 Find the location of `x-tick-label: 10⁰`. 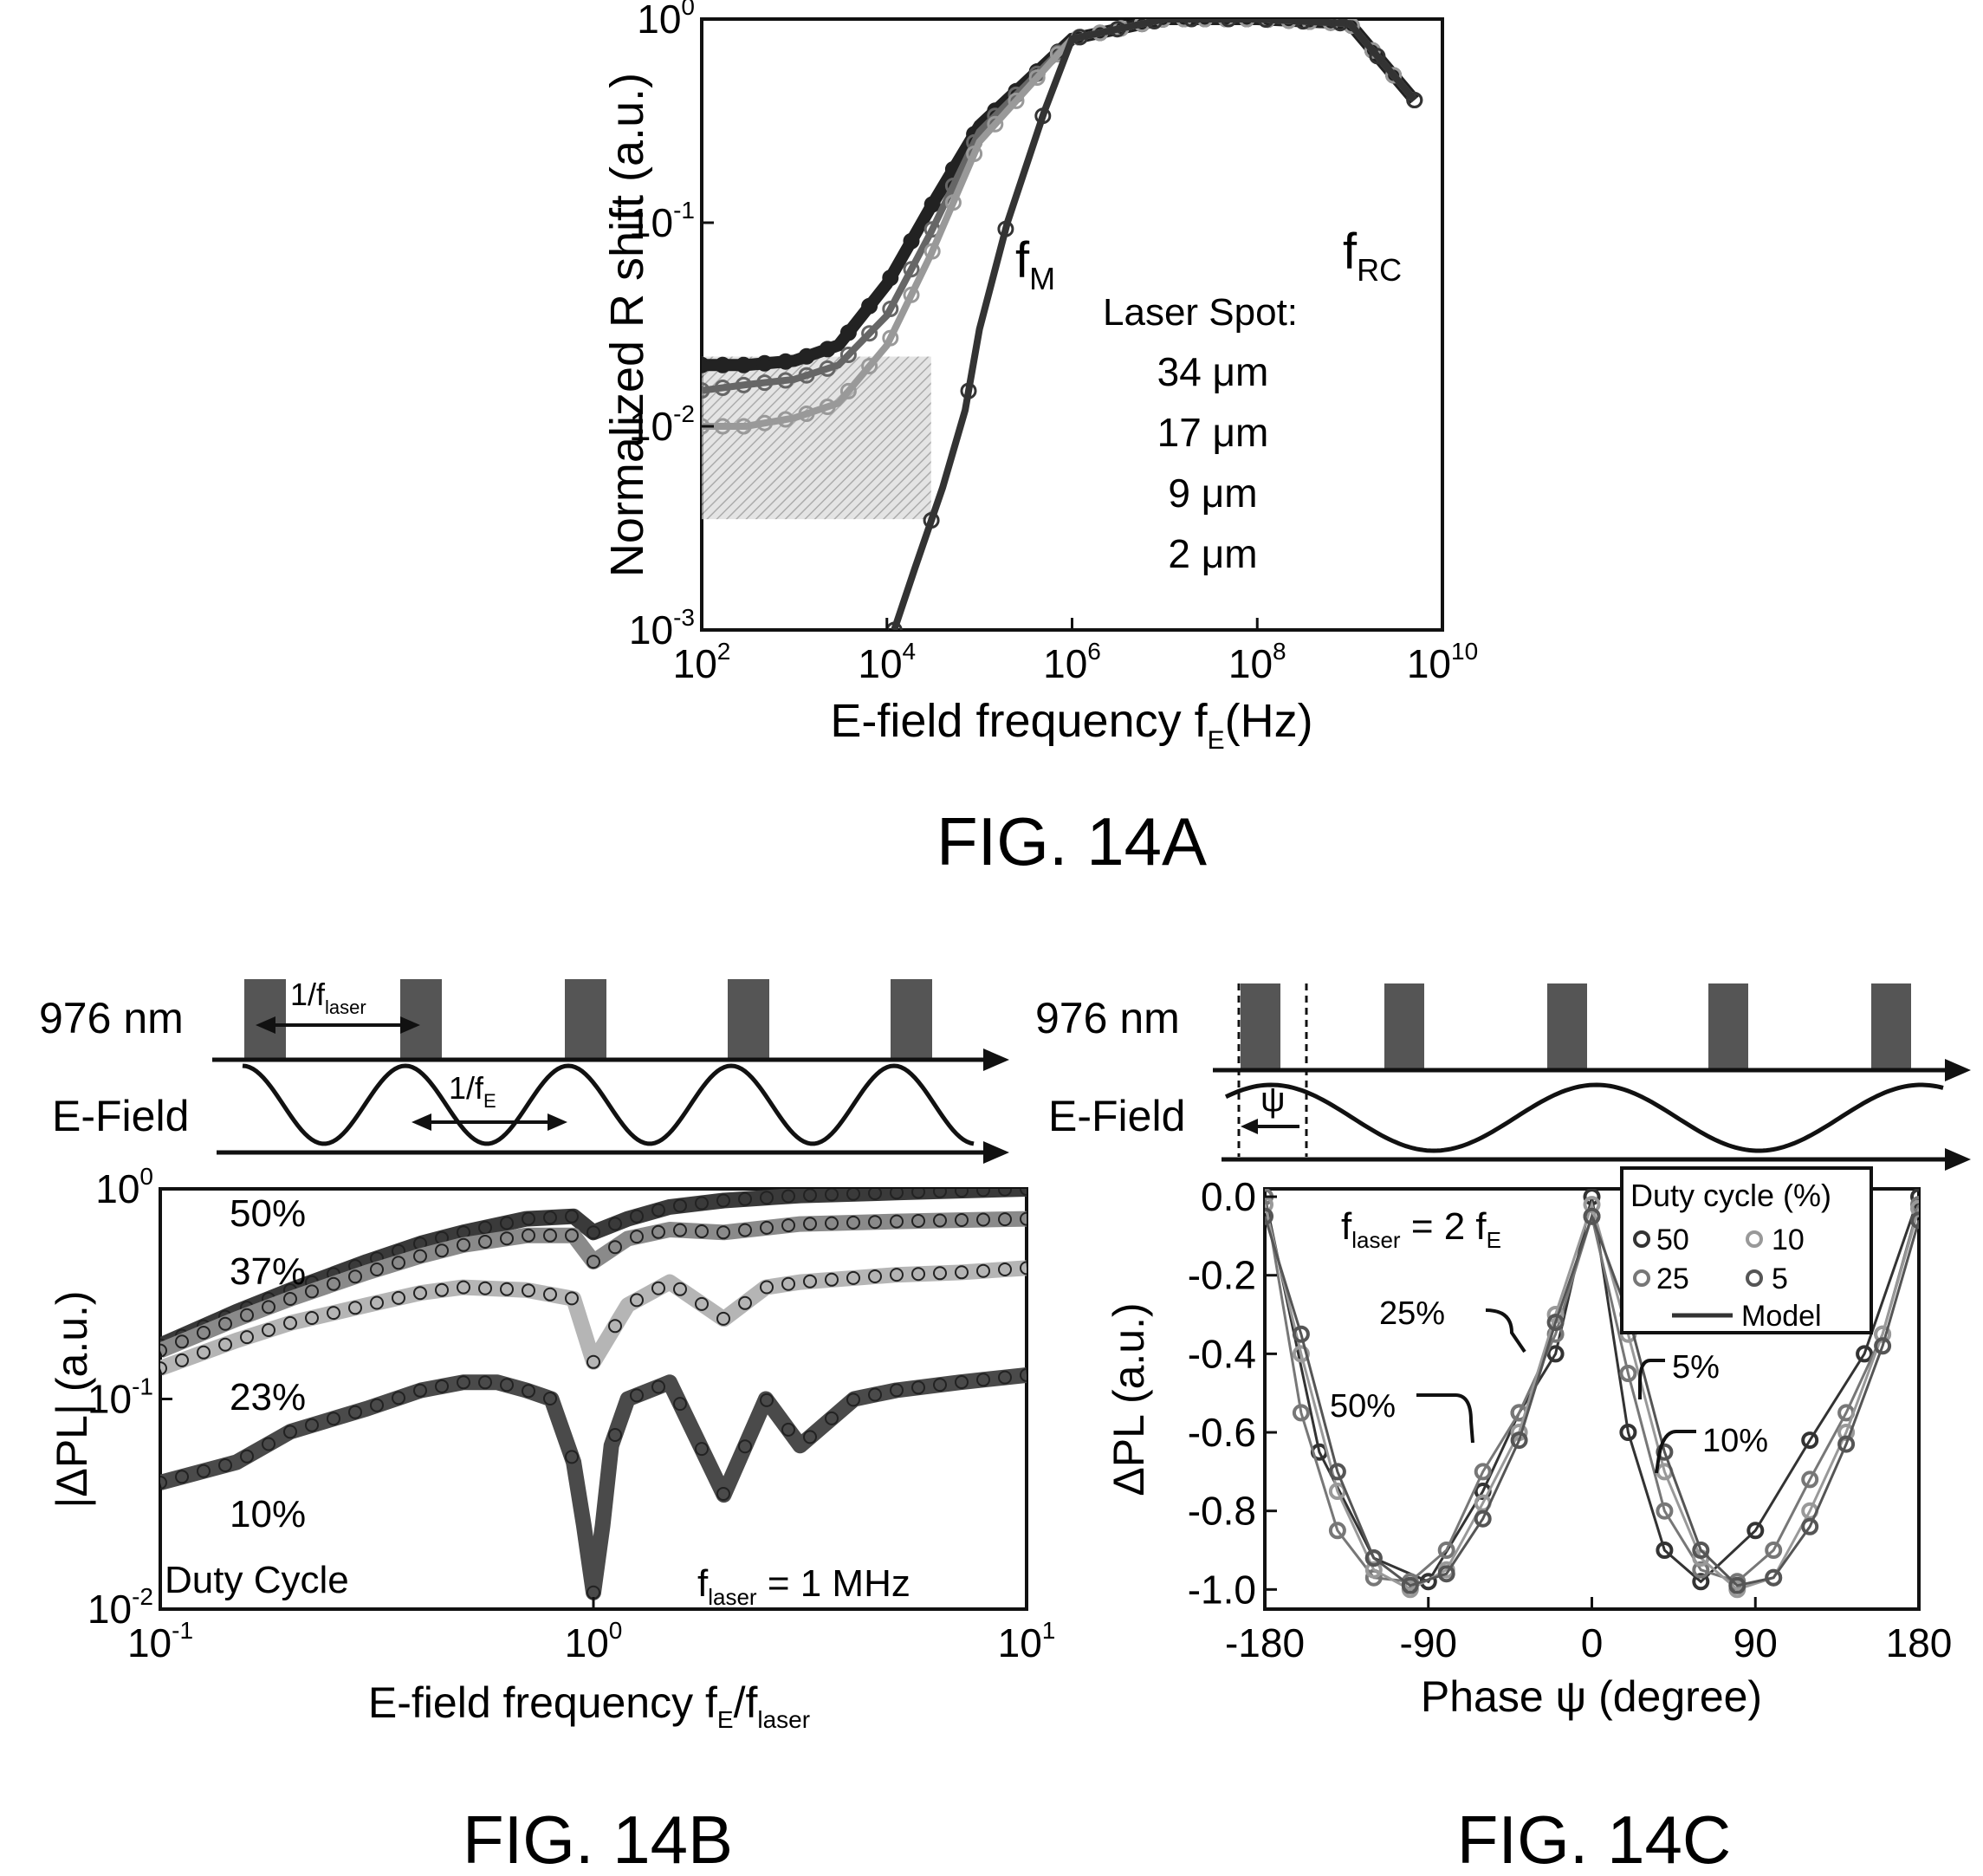

x-tick-label: 10⁰ is located at coordinates (594, 1641).